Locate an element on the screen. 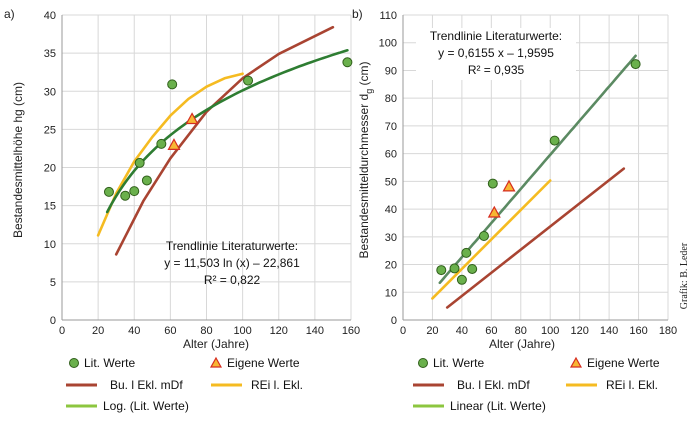 Image resolution: width=697 pixels, height=422 pixels. panel-a-ytick-label: 0 is located at coordinates (53, 321).